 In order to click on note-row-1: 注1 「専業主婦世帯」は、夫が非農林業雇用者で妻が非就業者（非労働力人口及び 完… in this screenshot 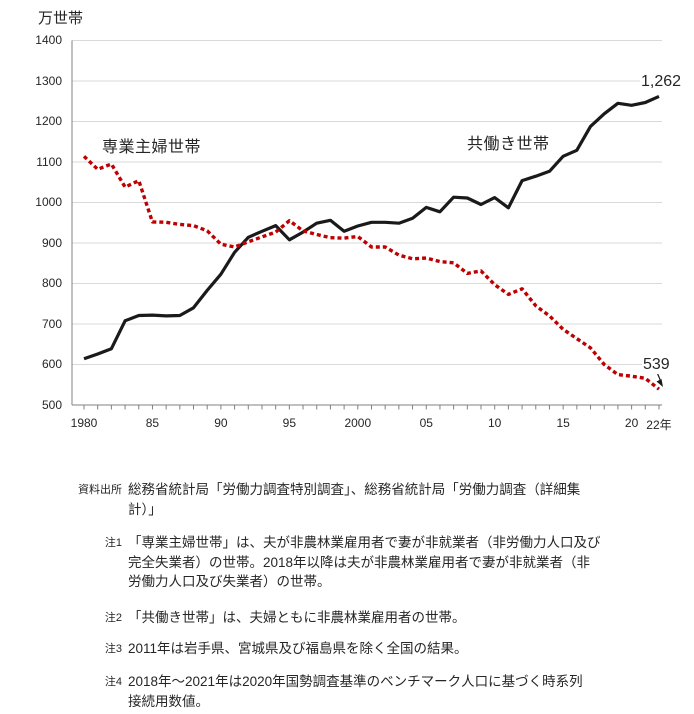, I will do `click(385, 562)`.